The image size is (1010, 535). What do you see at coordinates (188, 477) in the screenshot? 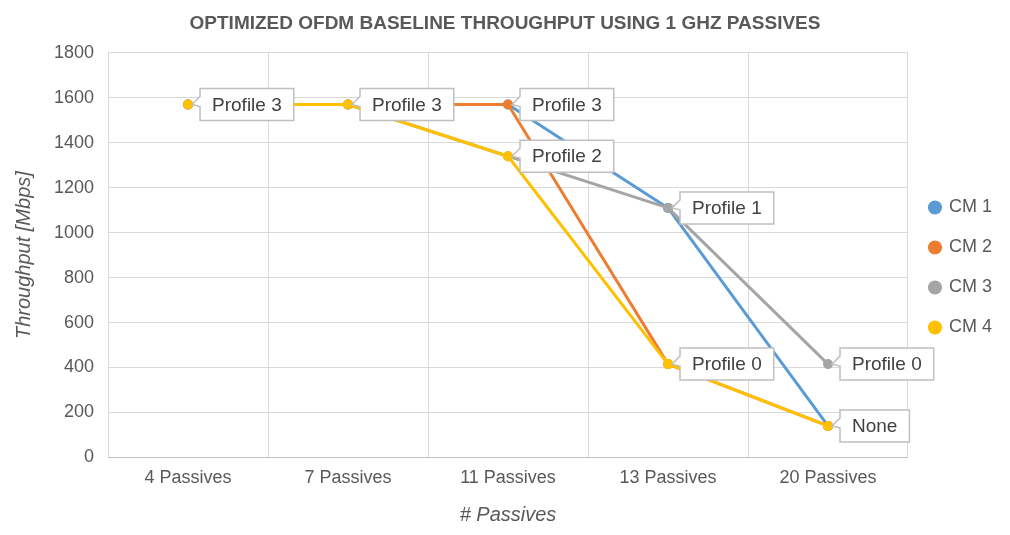
I see `x-tick-label: 4 Passives` at bounding box center [188, 477].